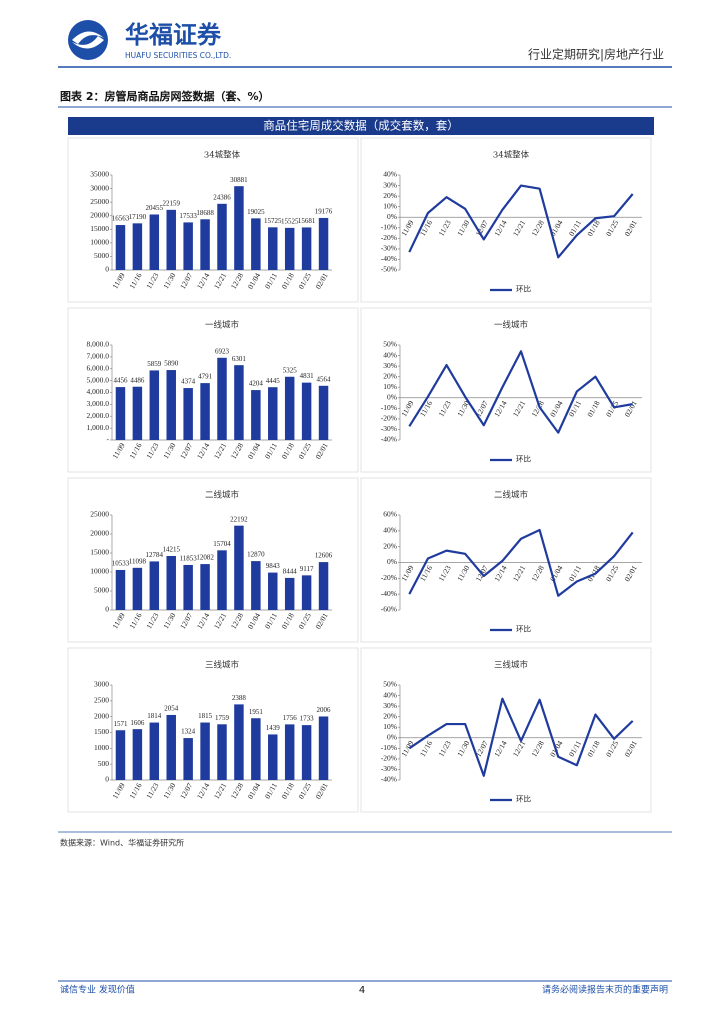  I want to click on value-label: 14215, so click(171, 550).